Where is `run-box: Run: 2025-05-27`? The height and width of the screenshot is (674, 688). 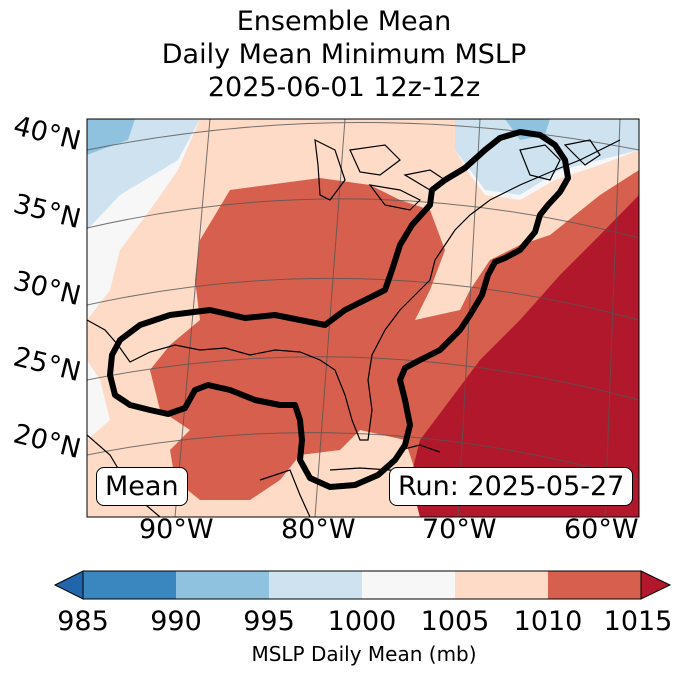 run-box: Run: 2025-05-27 is located at coordinates (511, 486).